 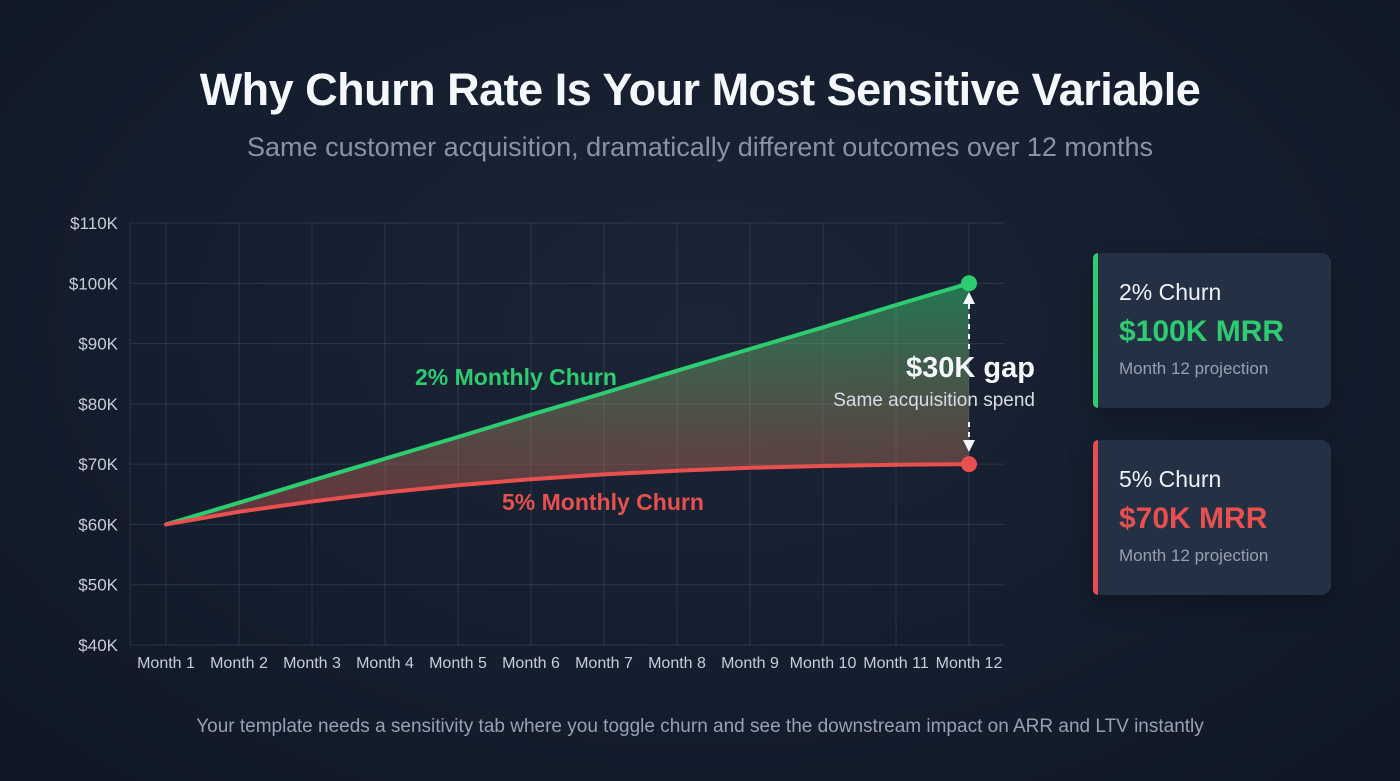 I want to click on projection-card-5pct-churn: 5% Churn $70K MRR Month 12 projection, so click(x=1212, y=517).